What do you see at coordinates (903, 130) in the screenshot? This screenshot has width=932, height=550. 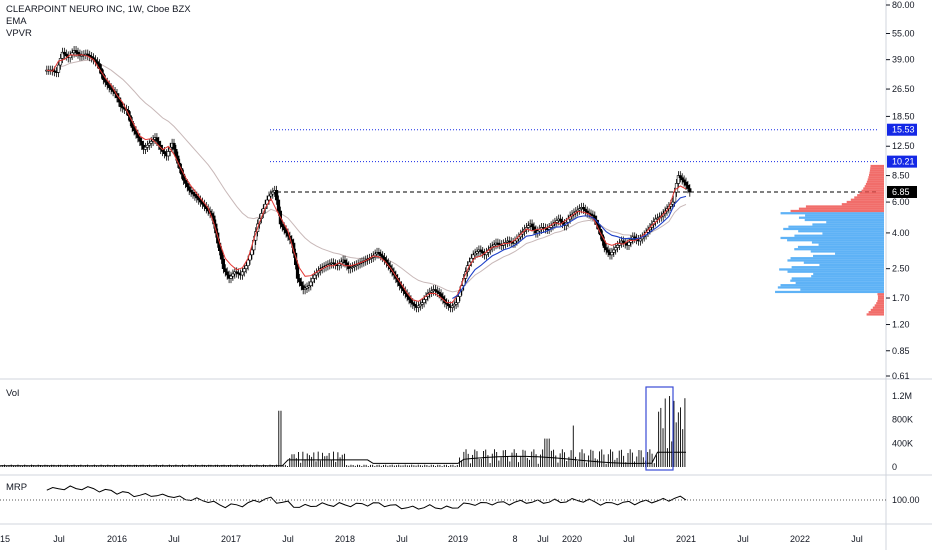 I see `price-tag-label: 15.53` at bounding box center [903, 130].